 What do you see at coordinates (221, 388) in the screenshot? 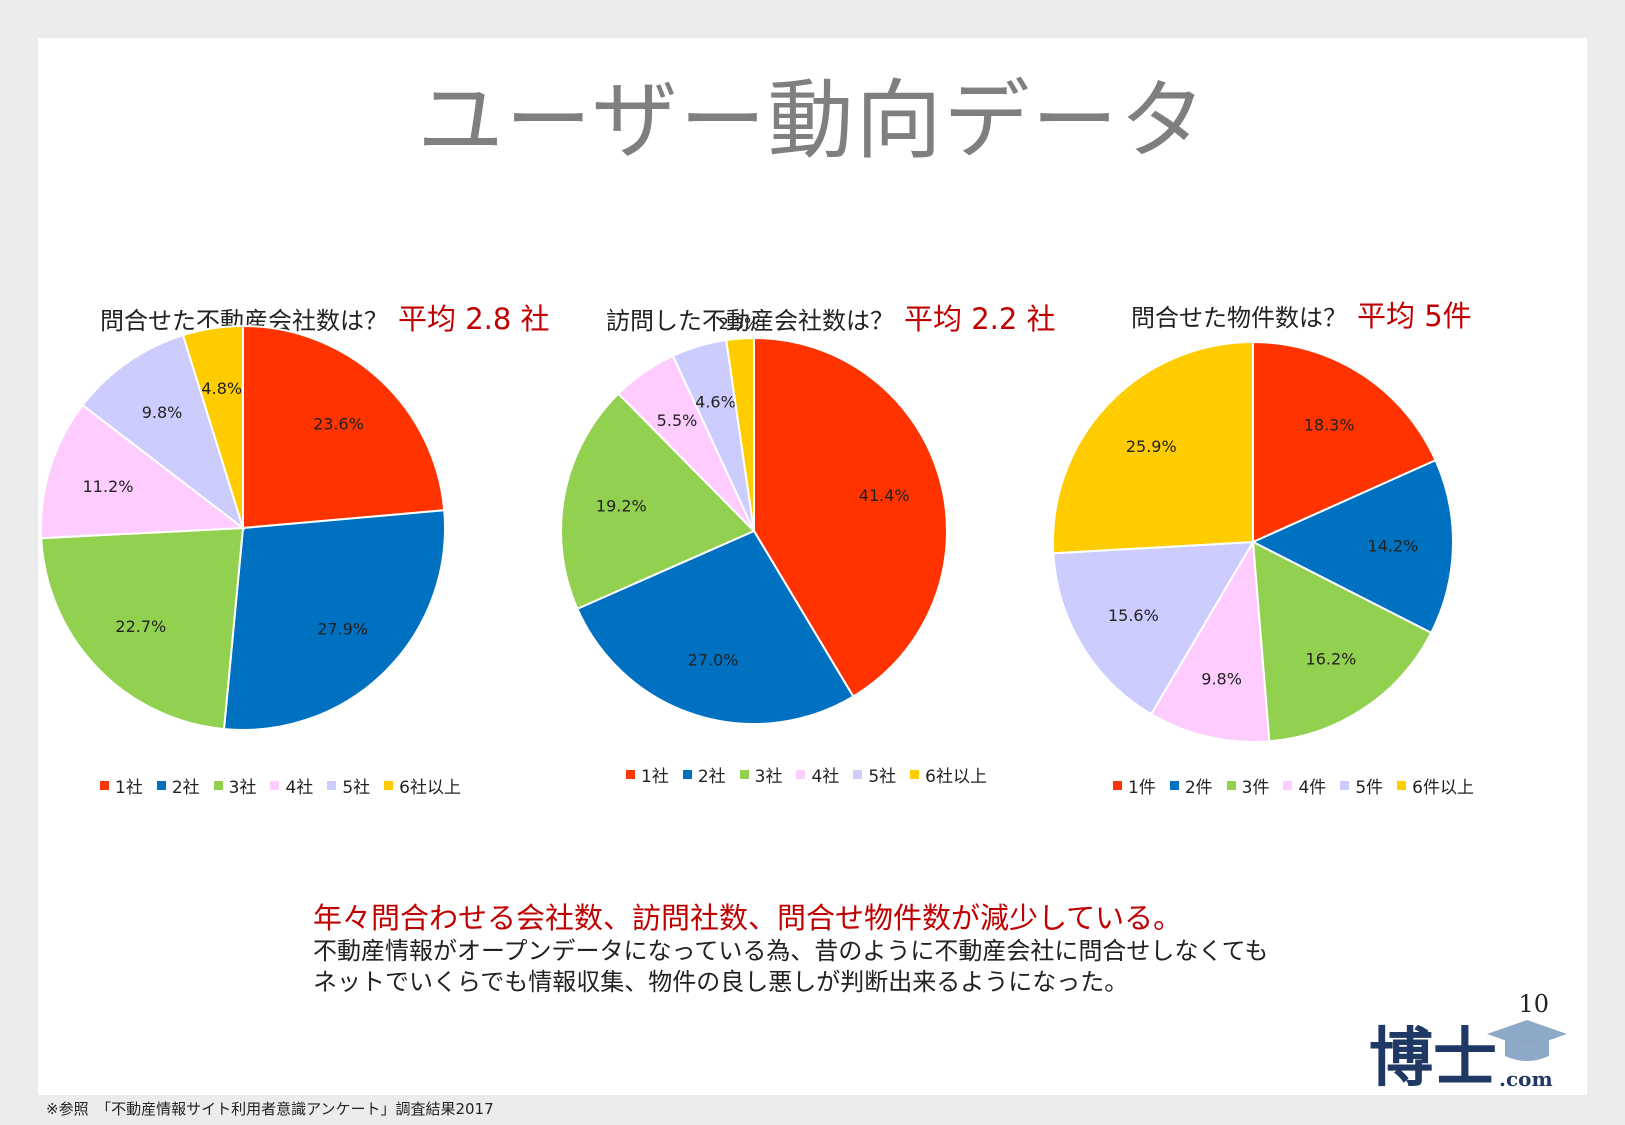
I see `chart-1-data-label-6: 4.8%` at bounding box center [221, 388].